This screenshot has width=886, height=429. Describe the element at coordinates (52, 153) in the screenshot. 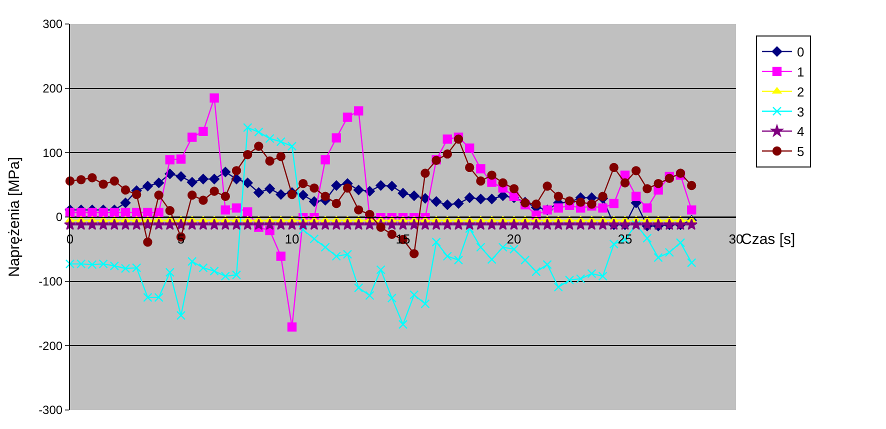

I see `y-tick-label: 100` at that location.